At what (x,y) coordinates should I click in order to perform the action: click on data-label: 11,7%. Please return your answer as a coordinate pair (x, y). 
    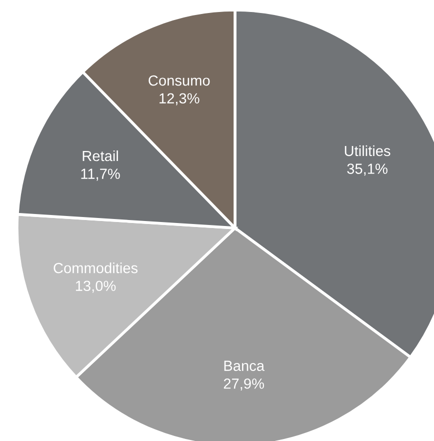
    Looking at the image, I should click on (100, 174).